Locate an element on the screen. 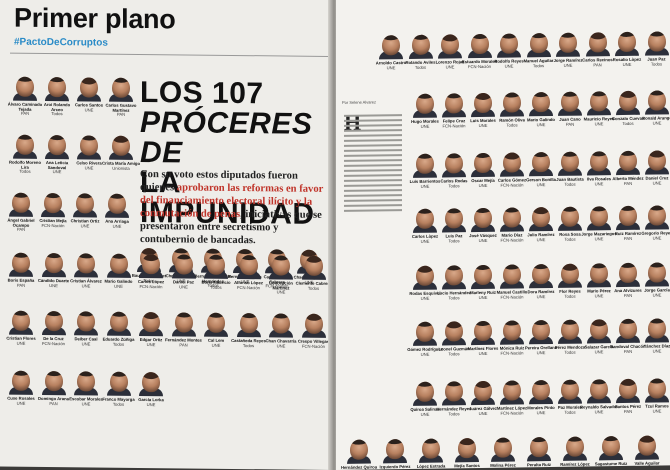 This screenshot has height=470, width=670. deputy-caption: García Lorka UNE is located at coordinates (151, 402).